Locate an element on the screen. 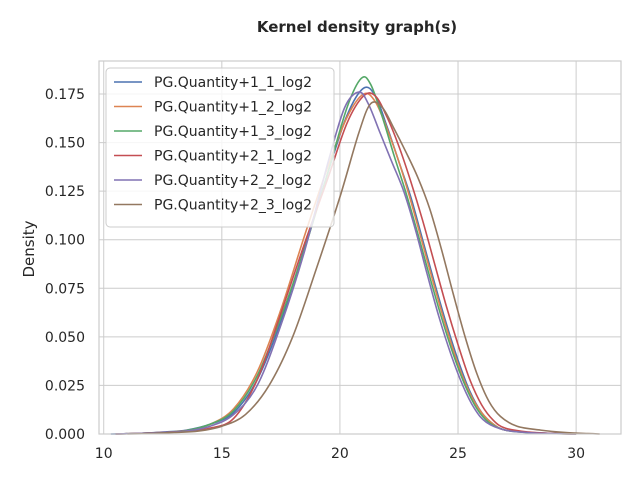 The image size is (640, 480). legend-label: PG.Quantity+2_1_log2 is located at coordinates (233, 157).